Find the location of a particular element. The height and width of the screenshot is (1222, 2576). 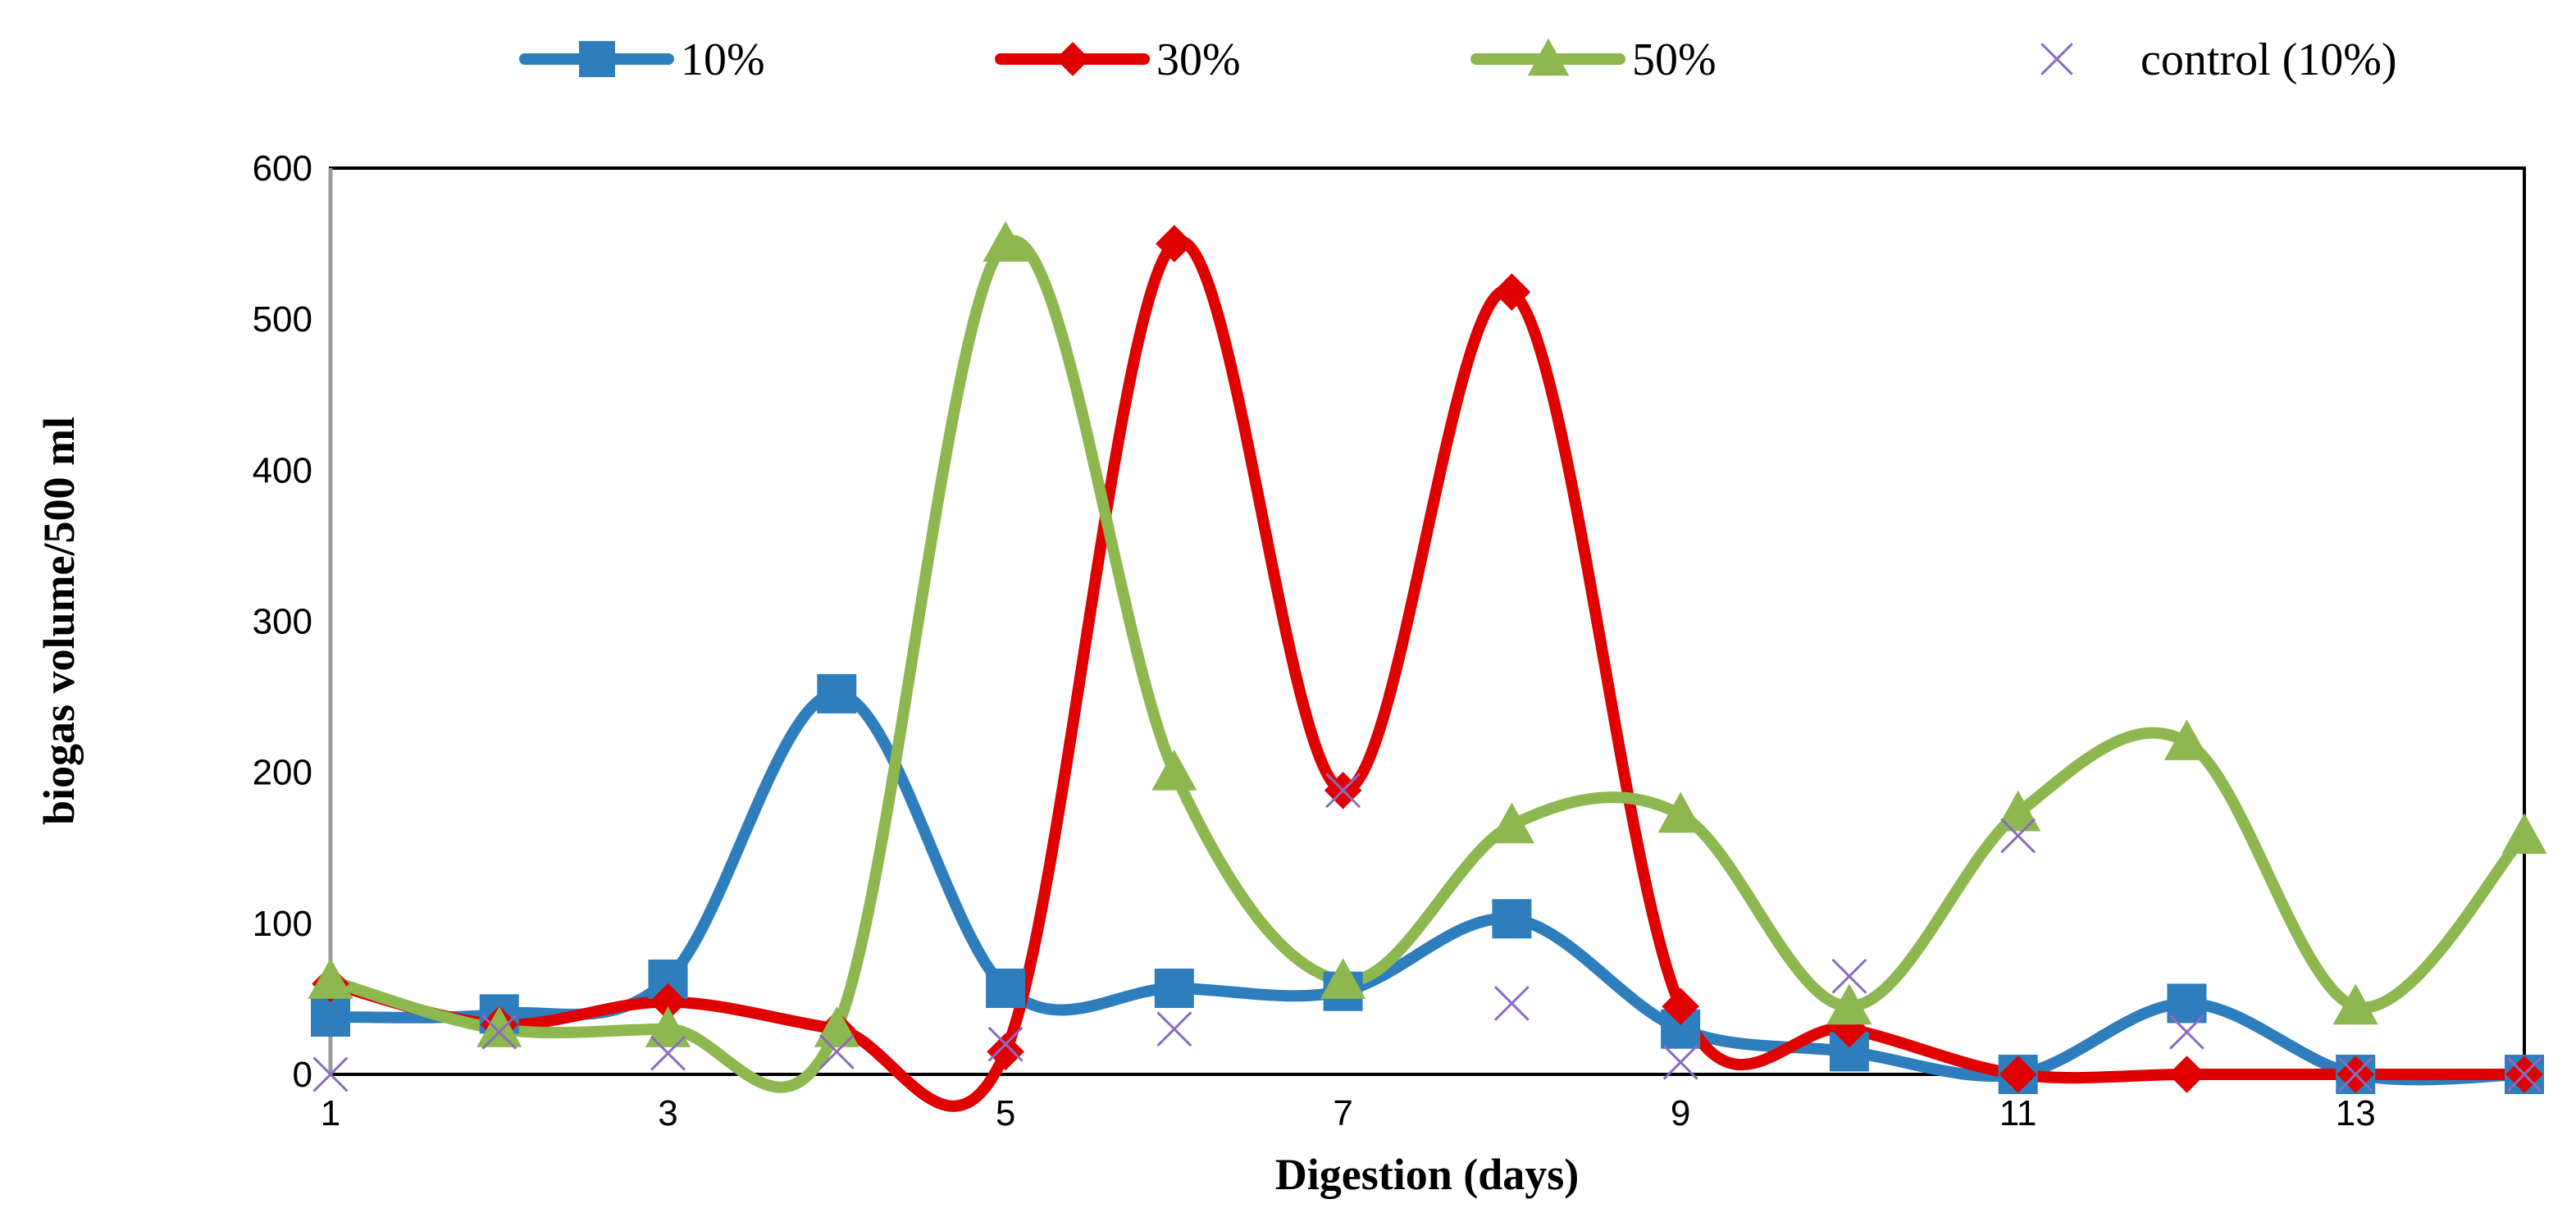

y-axis-title: biogas volume/500 ml is located at coordinates (59, 621).